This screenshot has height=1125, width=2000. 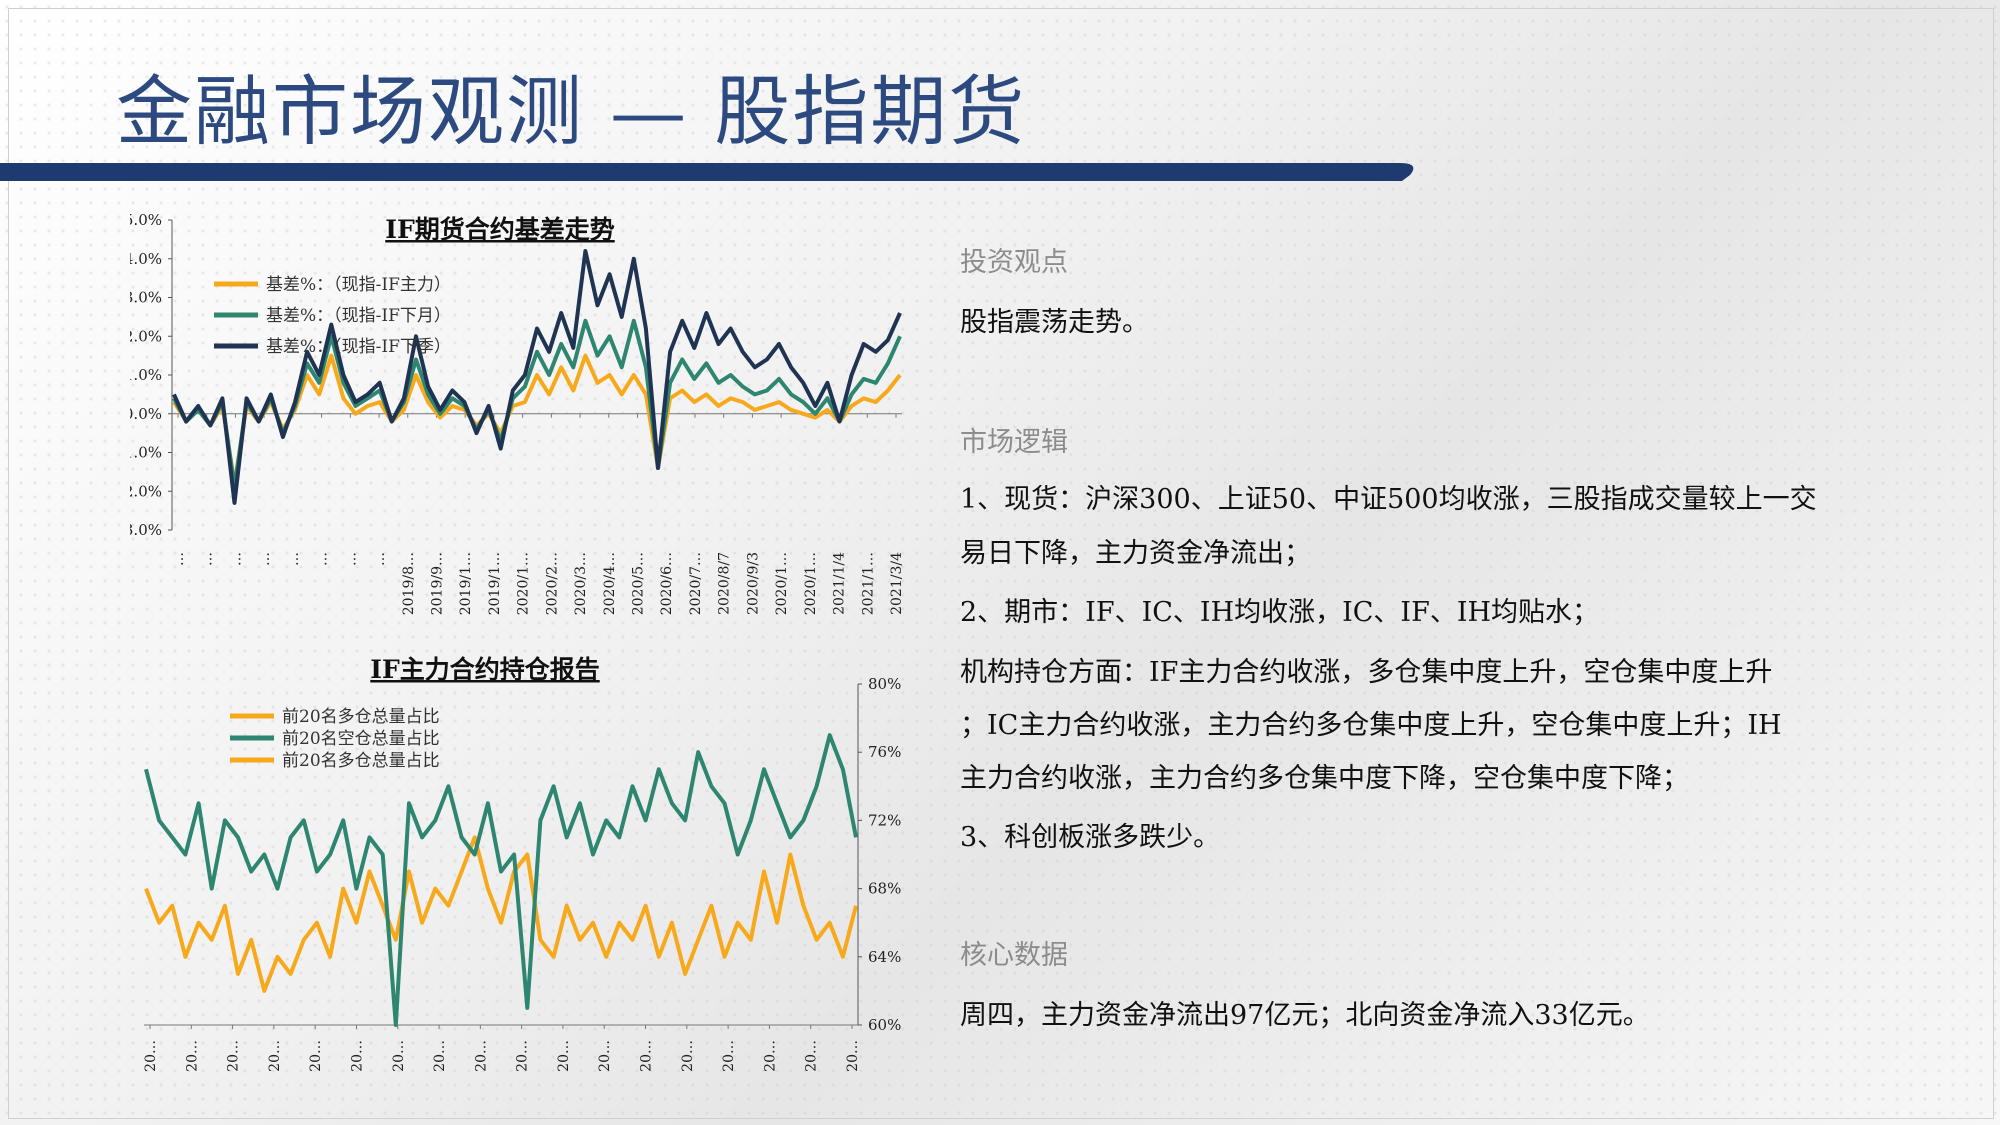 What do you see at coordinates (1366, 672) in the screenshot?
I see `logic-line: 机构持仓方面：IF主力合约收涨，多仓集中度上升，空仓集中度上升` at bounding box center [1366, 672].